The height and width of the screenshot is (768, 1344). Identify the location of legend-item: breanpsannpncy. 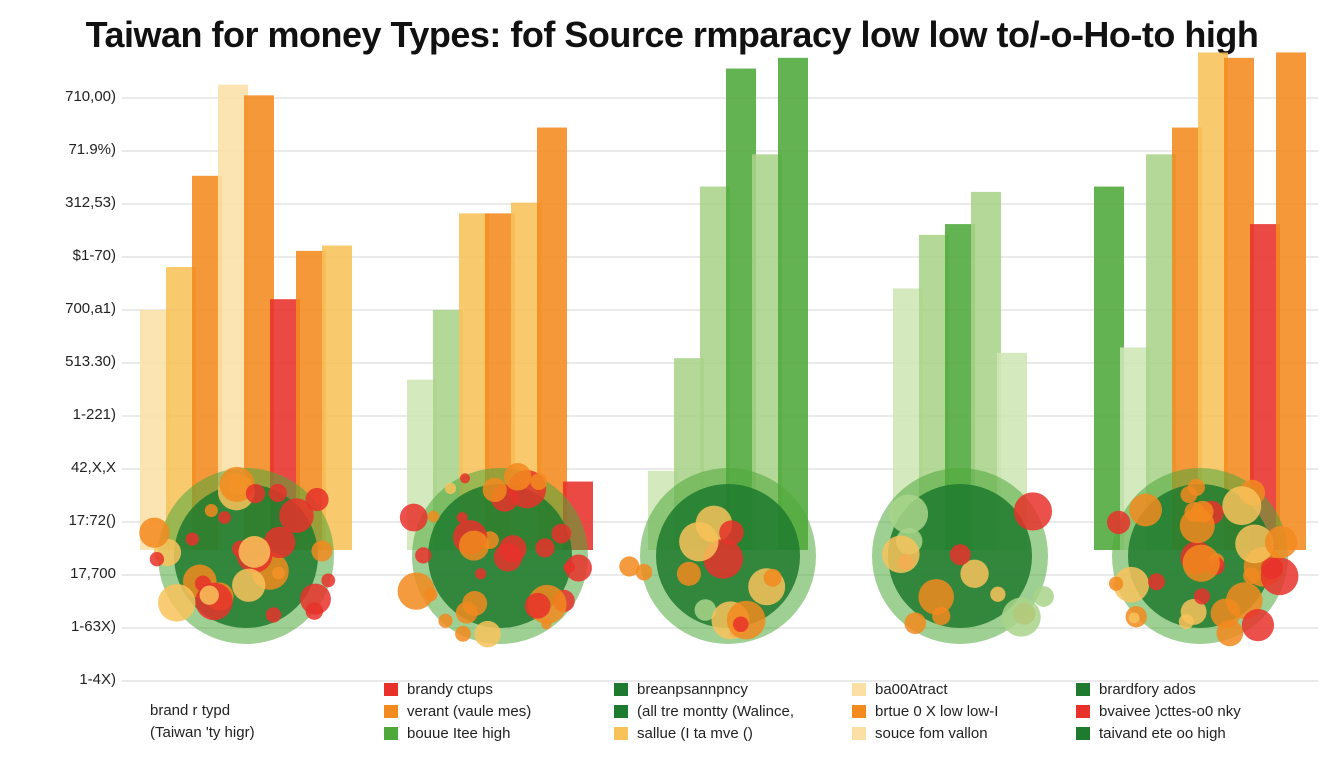
(704, 689).